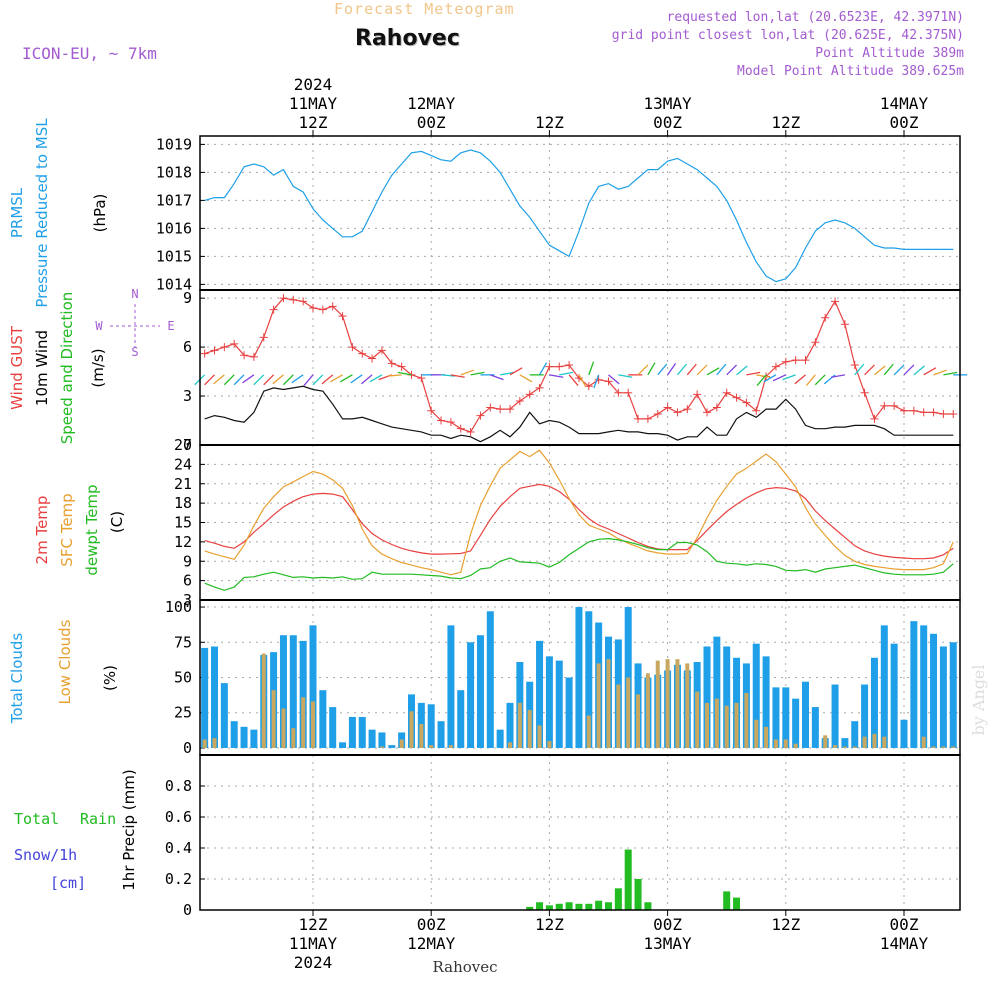  Describe the element at coordinates (183, 464) in the screenshot. I see `y-tick-label: 24` at that location.